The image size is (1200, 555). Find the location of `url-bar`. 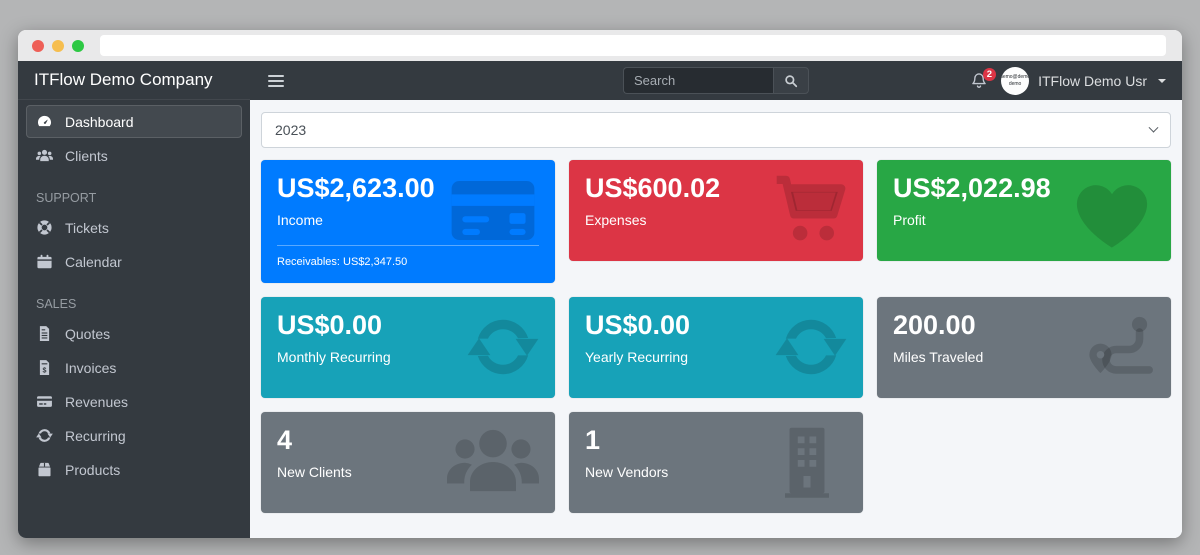

url-bar is located at coordinates (633, 45).